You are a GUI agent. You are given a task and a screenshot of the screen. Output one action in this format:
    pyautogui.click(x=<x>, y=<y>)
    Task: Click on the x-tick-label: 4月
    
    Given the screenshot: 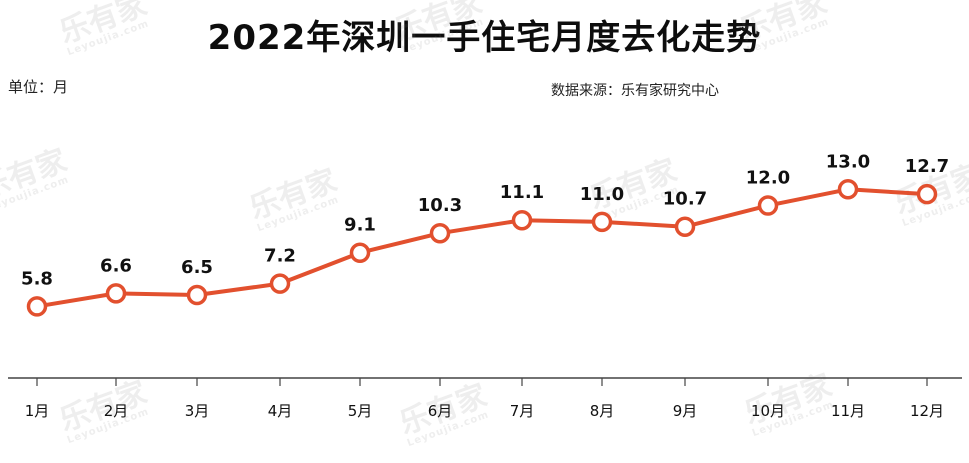 What is the action you would take?
    pyautogui.click(x=280, y=411)
    